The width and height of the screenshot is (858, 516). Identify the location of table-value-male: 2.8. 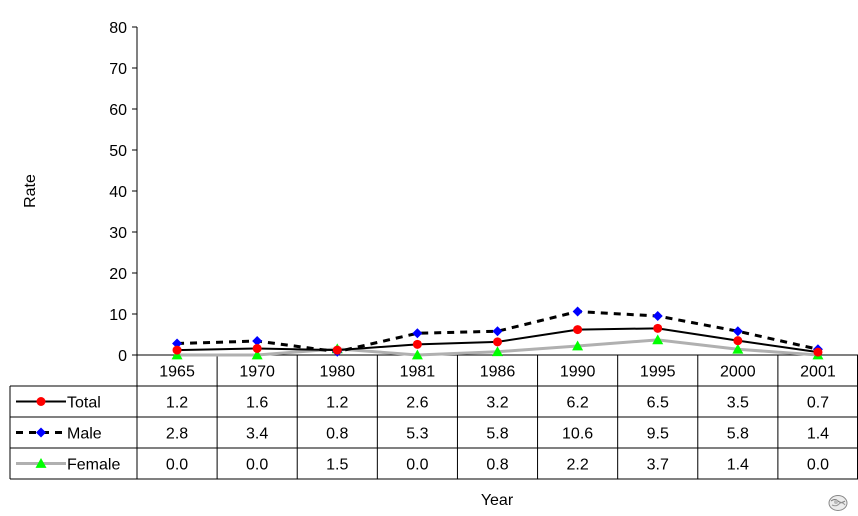
(177, 434).